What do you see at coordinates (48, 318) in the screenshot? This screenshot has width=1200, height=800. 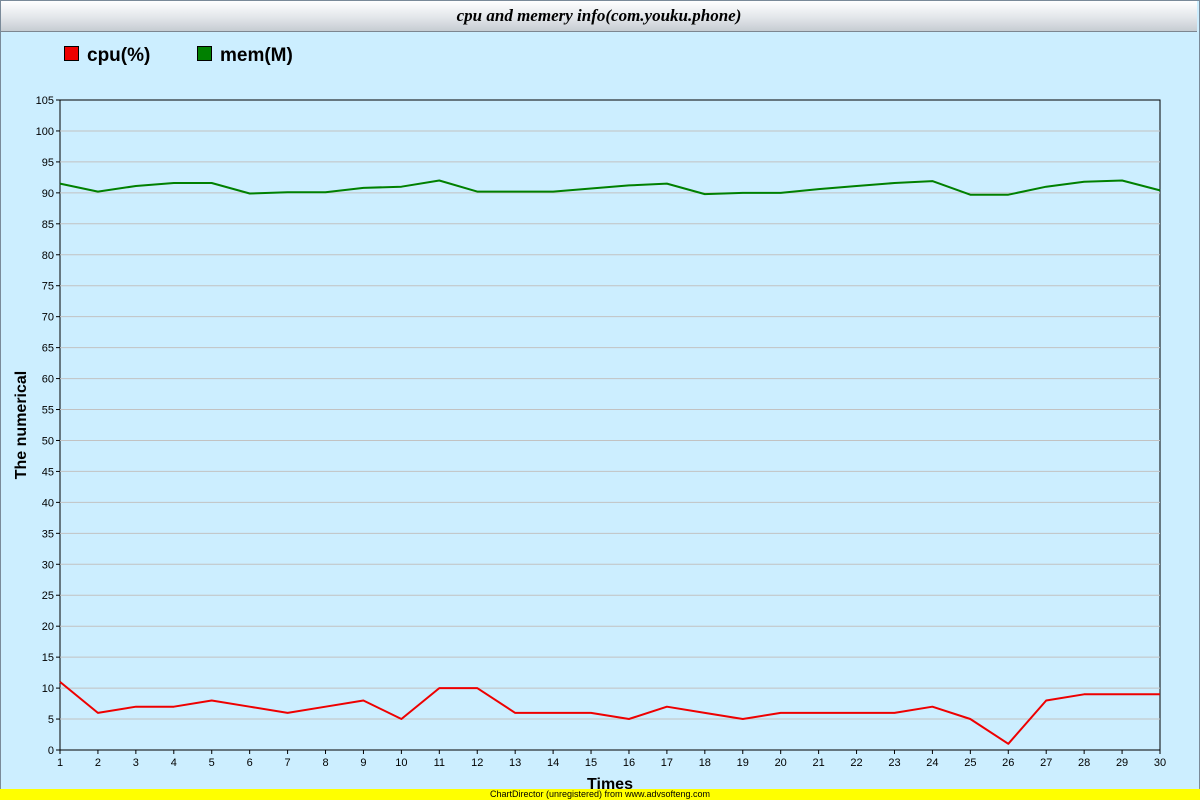 I see `y-tick-label: 70` at bounding box center [48, 318].